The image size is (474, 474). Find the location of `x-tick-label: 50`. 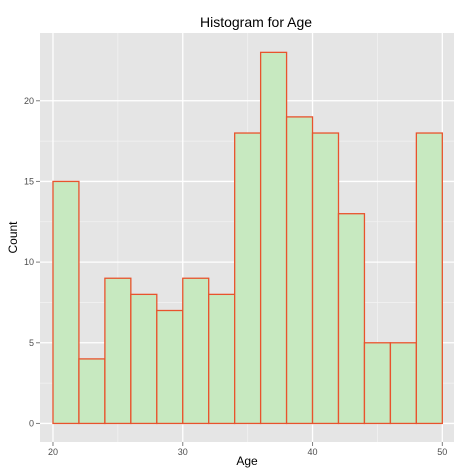

x-tick-label: 50 is located at coordinates (442, 452).